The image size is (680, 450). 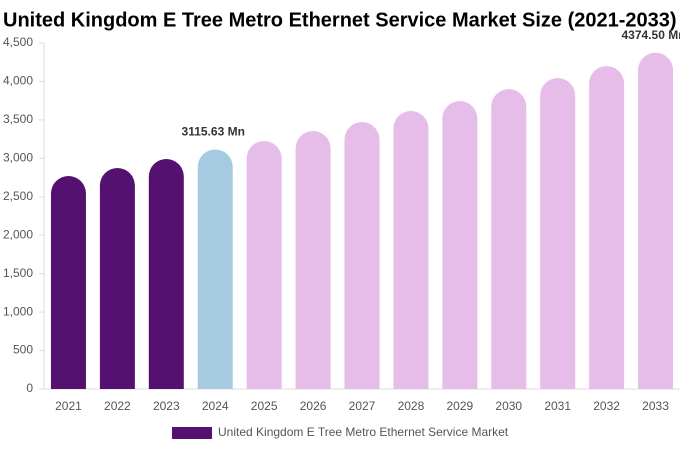 I want to click on y-tick-label: 500, so click(x=23, y=350).